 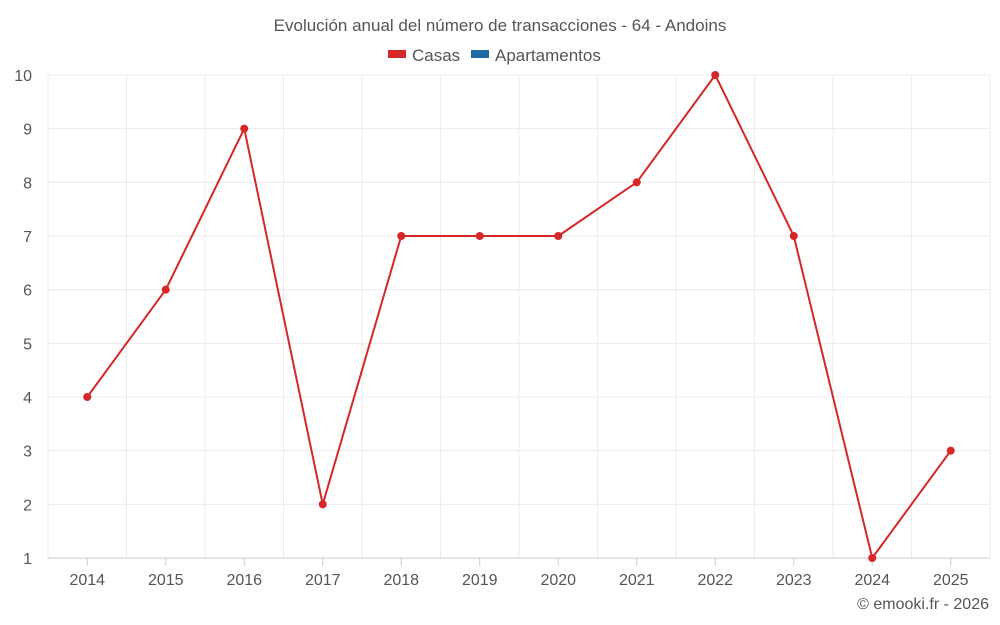 I want to click on legend-label-casas: Casas, so click(x=436, y=55).